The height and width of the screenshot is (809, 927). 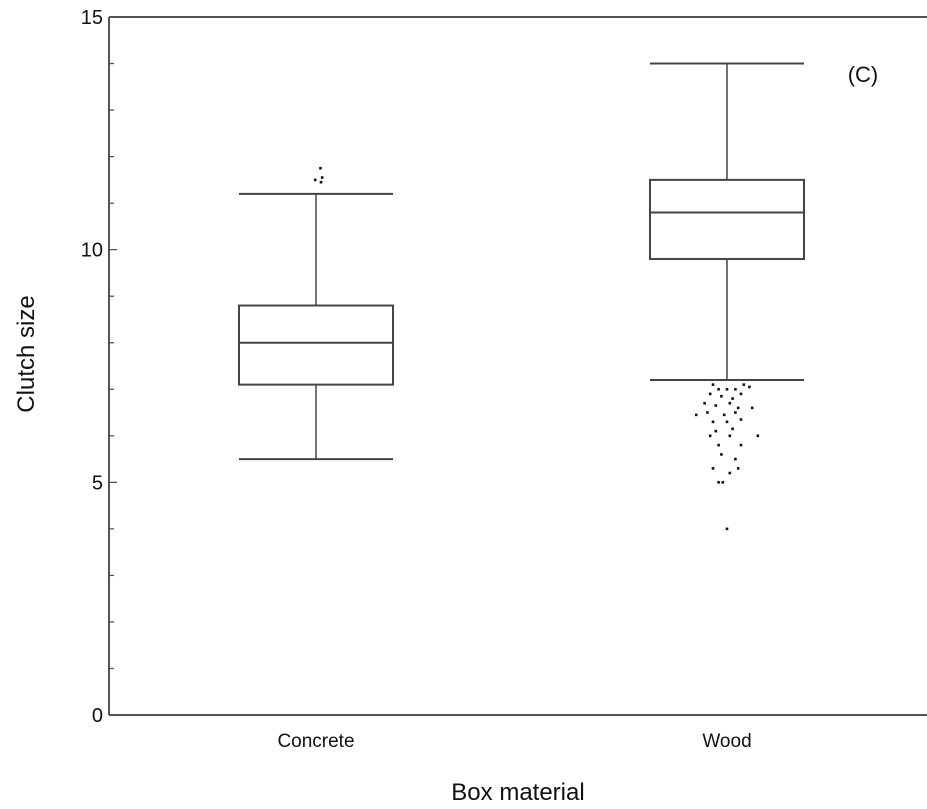 I want to click on box-concrete, so click(x=316, y=313).